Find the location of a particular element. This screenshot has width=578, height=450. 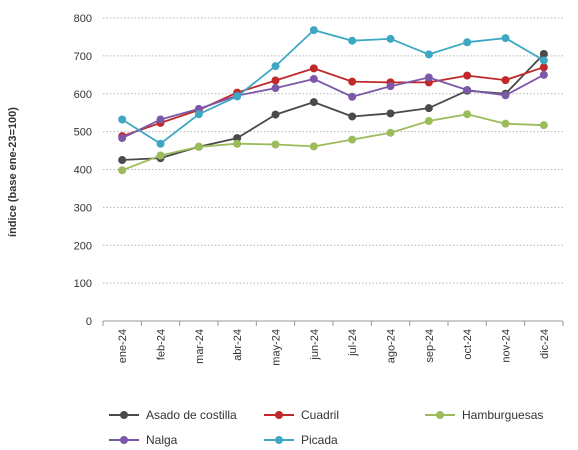

legend-item: Asado de costilla is located at coordinates (173, 415).